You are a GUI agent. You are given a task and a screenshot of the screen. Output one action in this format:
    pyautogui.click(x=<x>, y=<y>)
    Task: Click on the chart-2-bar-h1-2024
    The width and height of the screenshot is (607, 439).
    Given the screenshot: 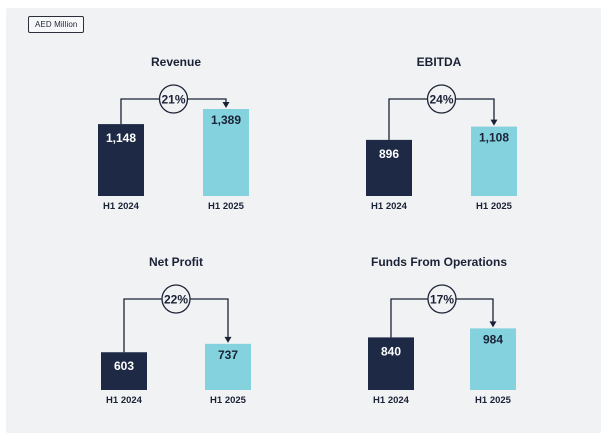 What is the action you would take?
    pyautogui.click(x=124, y=371)
    